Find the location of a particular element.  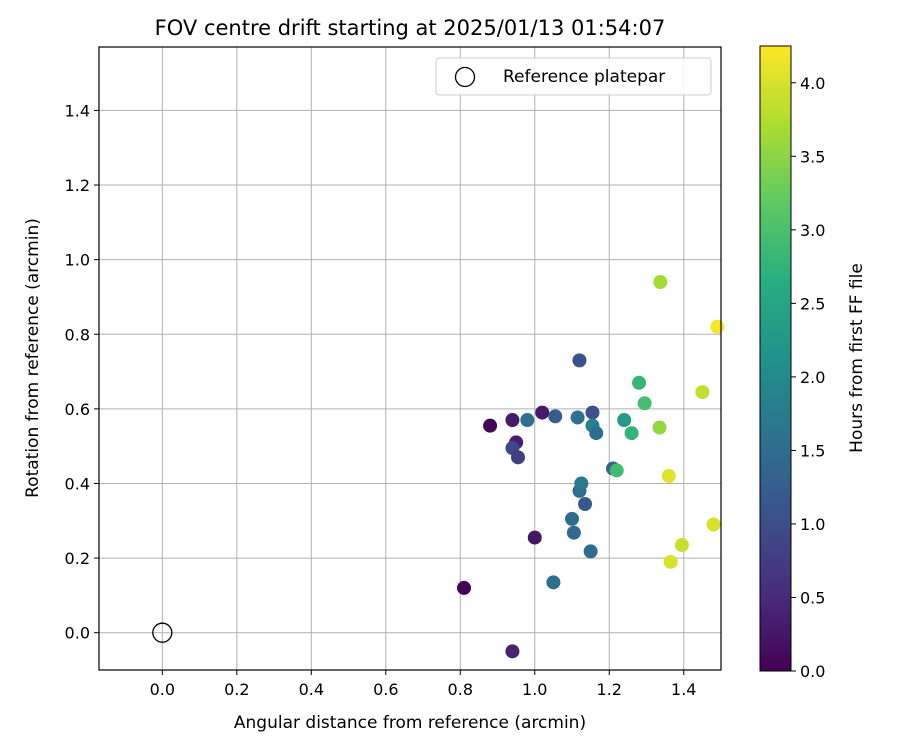

y-tick-label: 1.4 is located at coordinates (77, 110).